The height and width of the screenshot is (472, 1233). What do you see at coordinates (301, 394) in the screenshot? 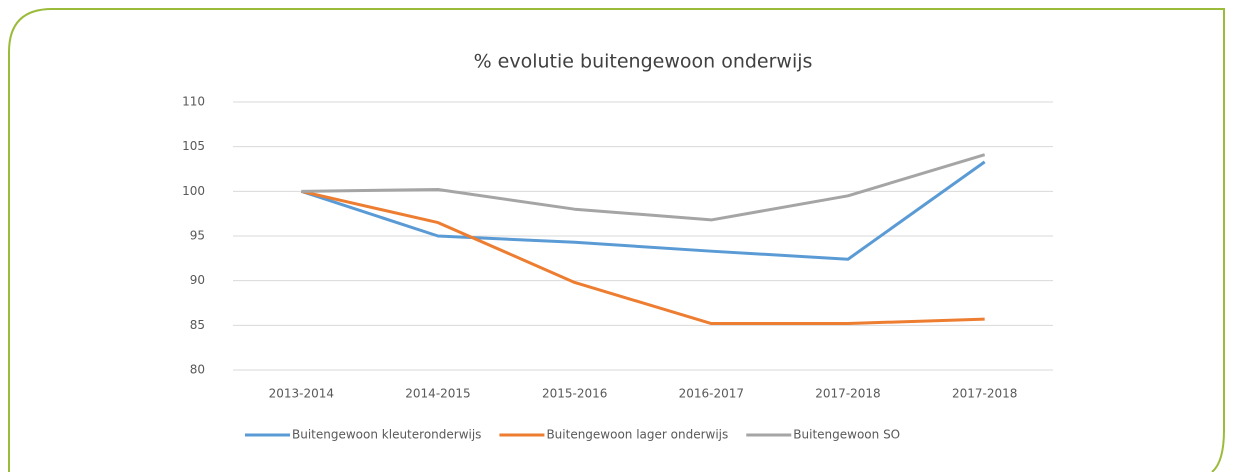
I see `x-tick-label: 2013-2014` at bounding box center [301, 394].